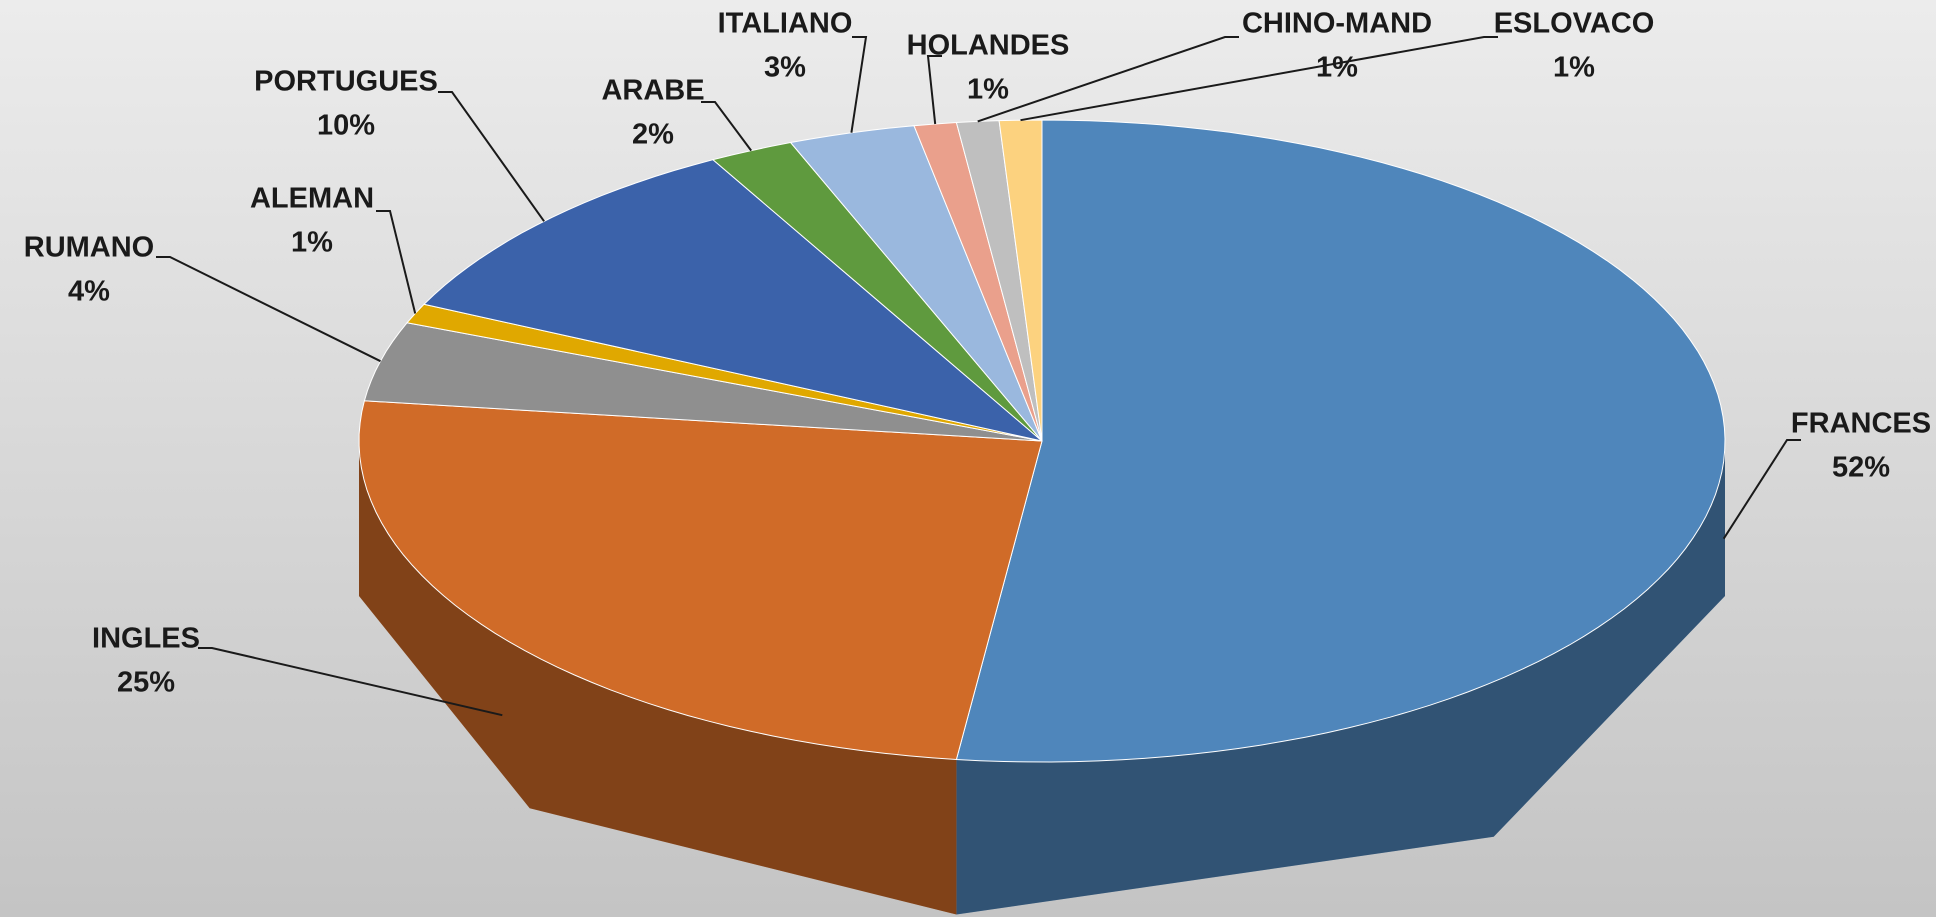 The width and height of the screenshot is (1936, 917). I want to click on data-label-value: 25%, so click(146, 683).